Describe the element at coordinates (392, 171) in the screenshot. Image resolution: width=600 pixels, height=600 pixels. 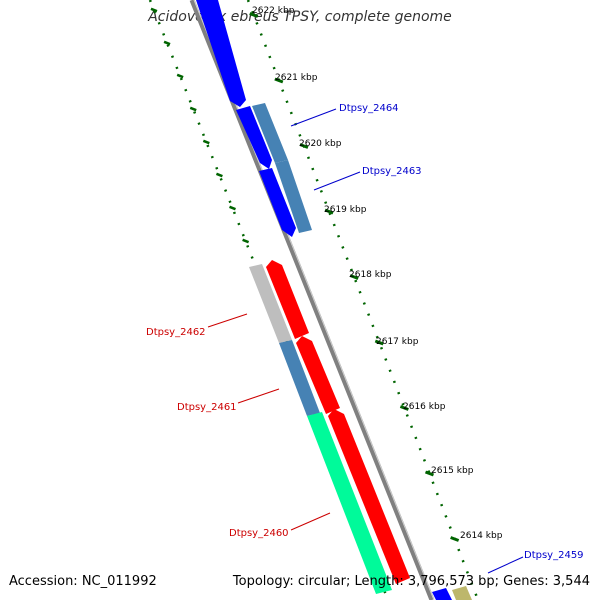
I see `gene-label-dtpsy-2463: Dtpsy_2463` at that location.